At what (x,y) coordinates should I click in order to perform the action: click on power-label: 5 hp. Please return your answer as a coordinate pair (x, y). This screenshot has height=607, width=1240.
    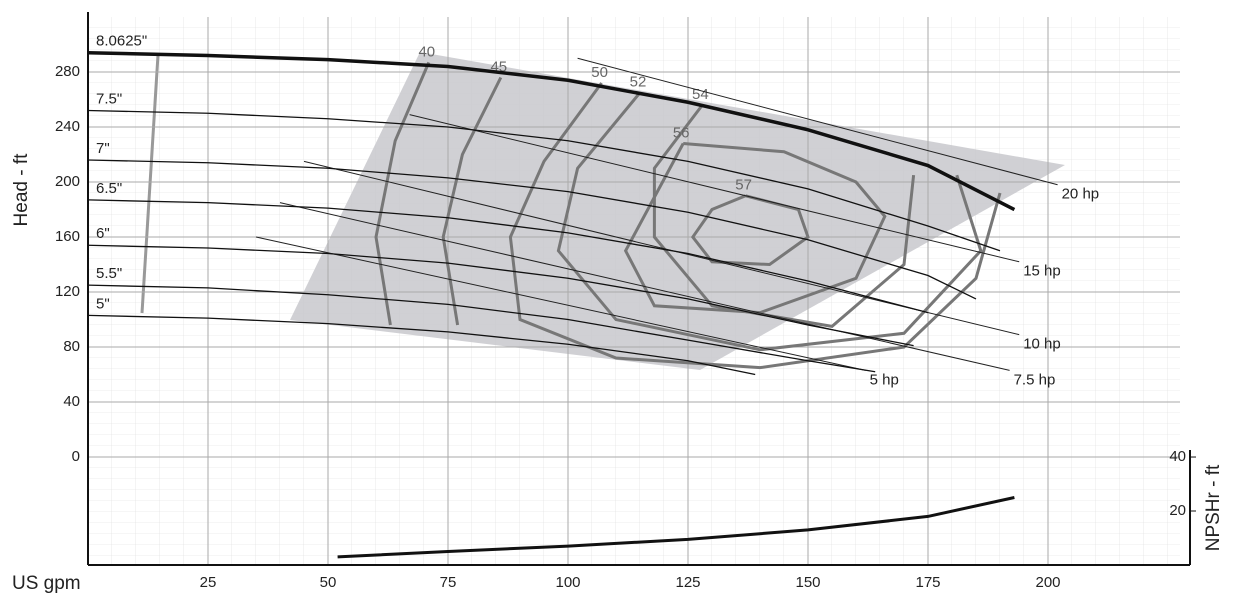
    Looking at the image, I should click on (884, 379).